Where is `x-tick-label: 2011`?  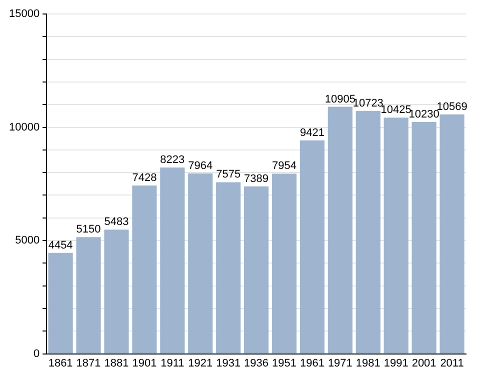 x-tick-label: 2011 is located at coordinates (452, 363).